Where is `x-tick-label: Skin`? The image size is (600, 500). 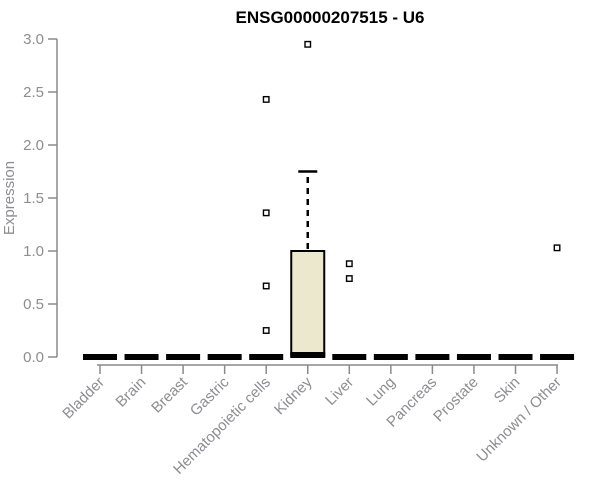 x-tick-label: Skin is located at coordinates (507, 390).